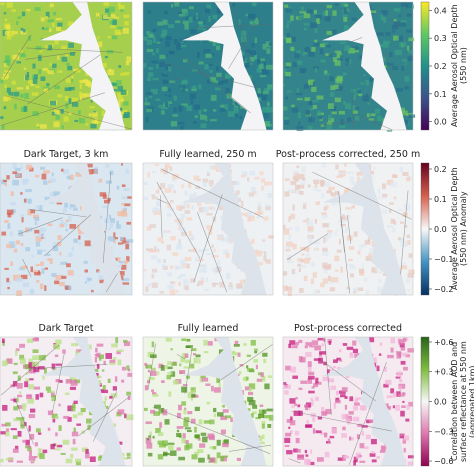  Describe the element at coordinates (364, 66) in the screenshot. I see `water` at that location.